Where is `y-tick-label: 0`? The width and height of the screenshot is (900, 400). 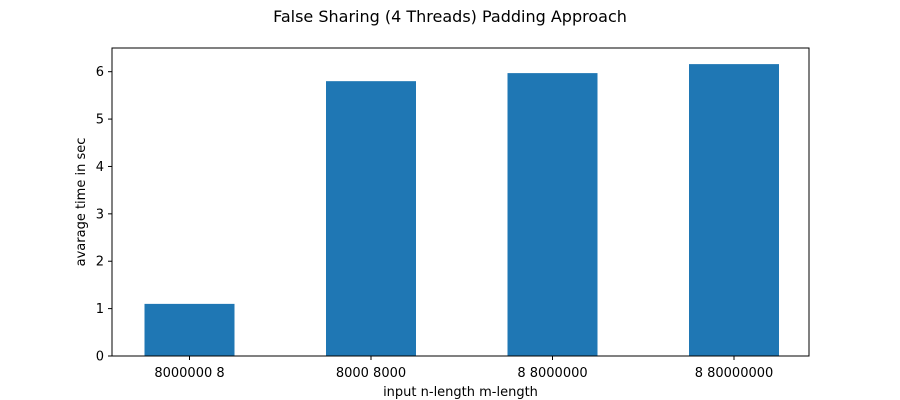
y-tick-label: 0 is located at coordinates (100, 357).